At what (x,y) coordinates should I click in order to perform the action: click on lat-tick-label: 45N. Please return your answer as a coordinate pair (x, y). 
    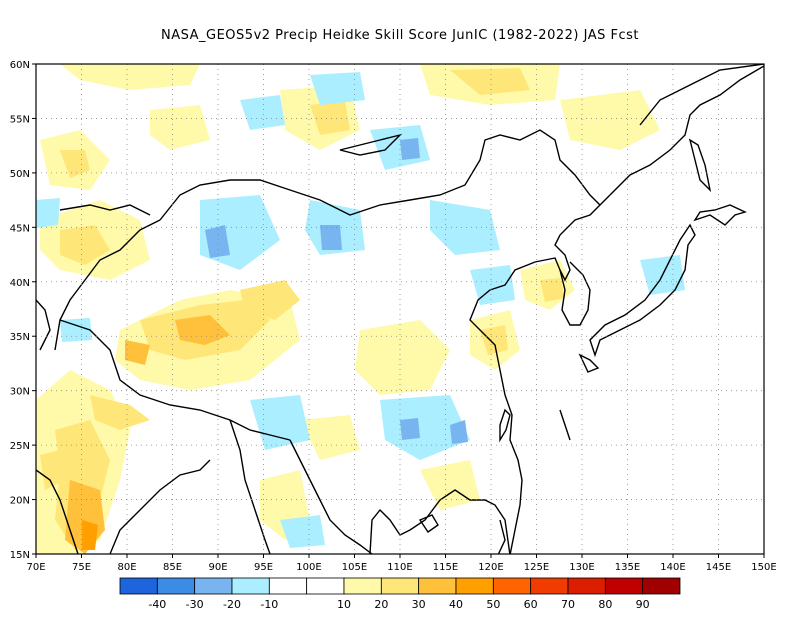
    Looking at the image, I should click on (20, 228).